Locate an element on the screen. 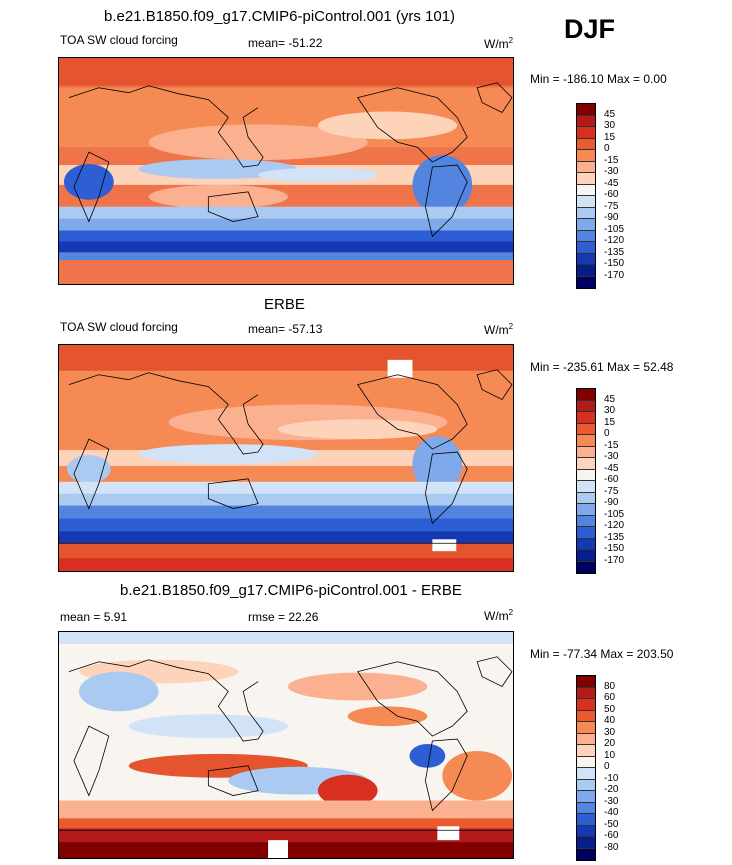 This screenshot has height=865, width=732. colorbar-tick-label: -75 is located at coordinates (611, 206).